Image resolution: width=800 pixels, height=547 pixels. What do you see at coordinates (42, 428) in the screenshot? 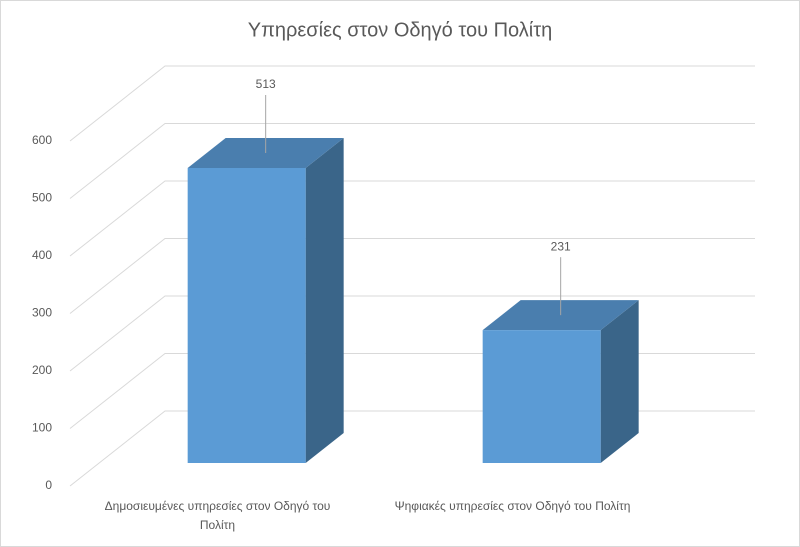
I see `y-tick-label: 100` at bounding box center [42, 428].